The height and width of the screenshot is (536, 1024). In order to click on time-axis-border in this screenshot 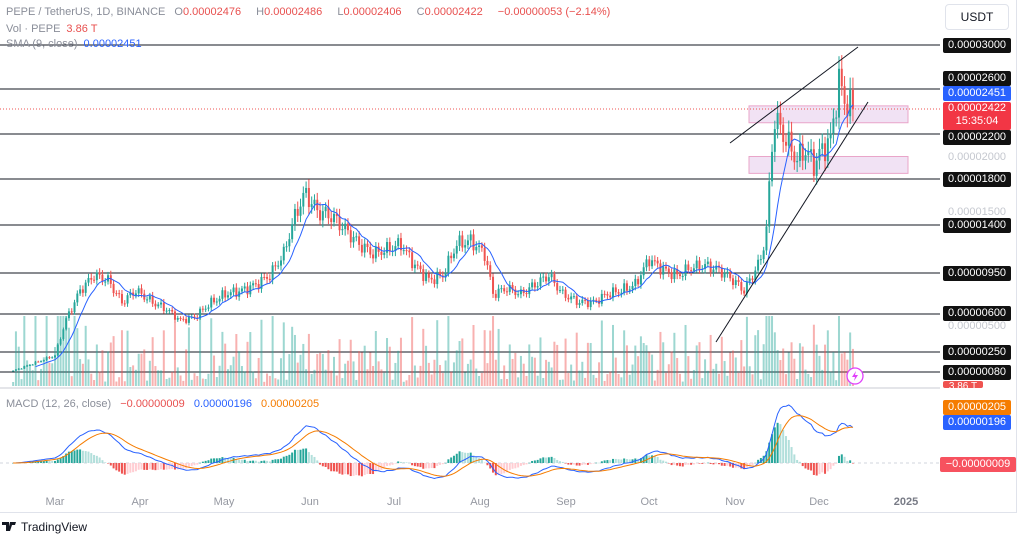, I will do `click(508, 512)`.